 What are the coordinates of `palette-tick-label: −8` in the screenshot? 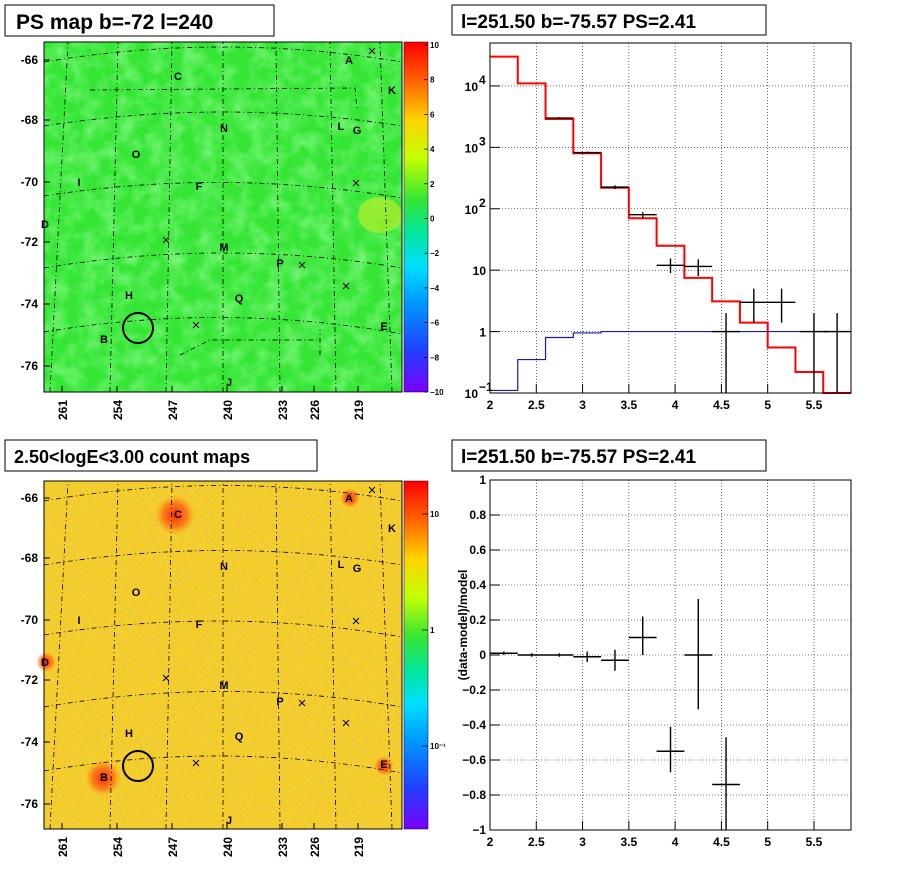 It's located at (435, 357).